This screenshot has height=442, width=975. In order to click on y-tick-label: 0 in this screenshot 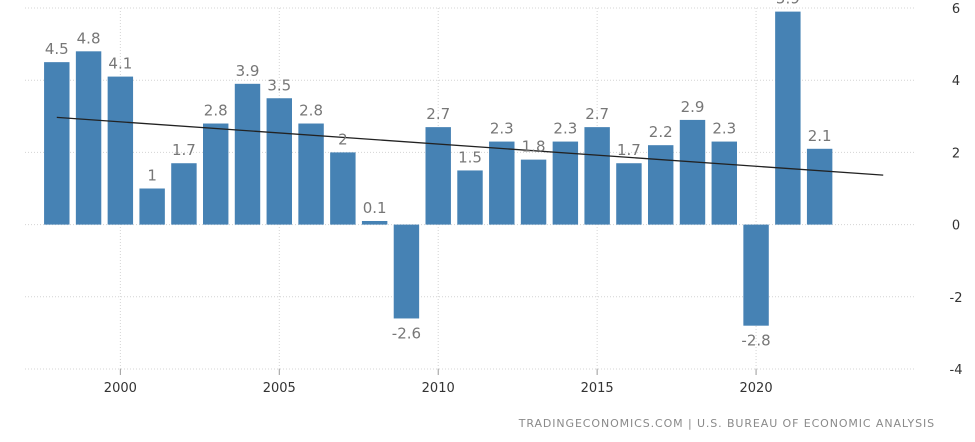, I will do `click(956, 226)`.